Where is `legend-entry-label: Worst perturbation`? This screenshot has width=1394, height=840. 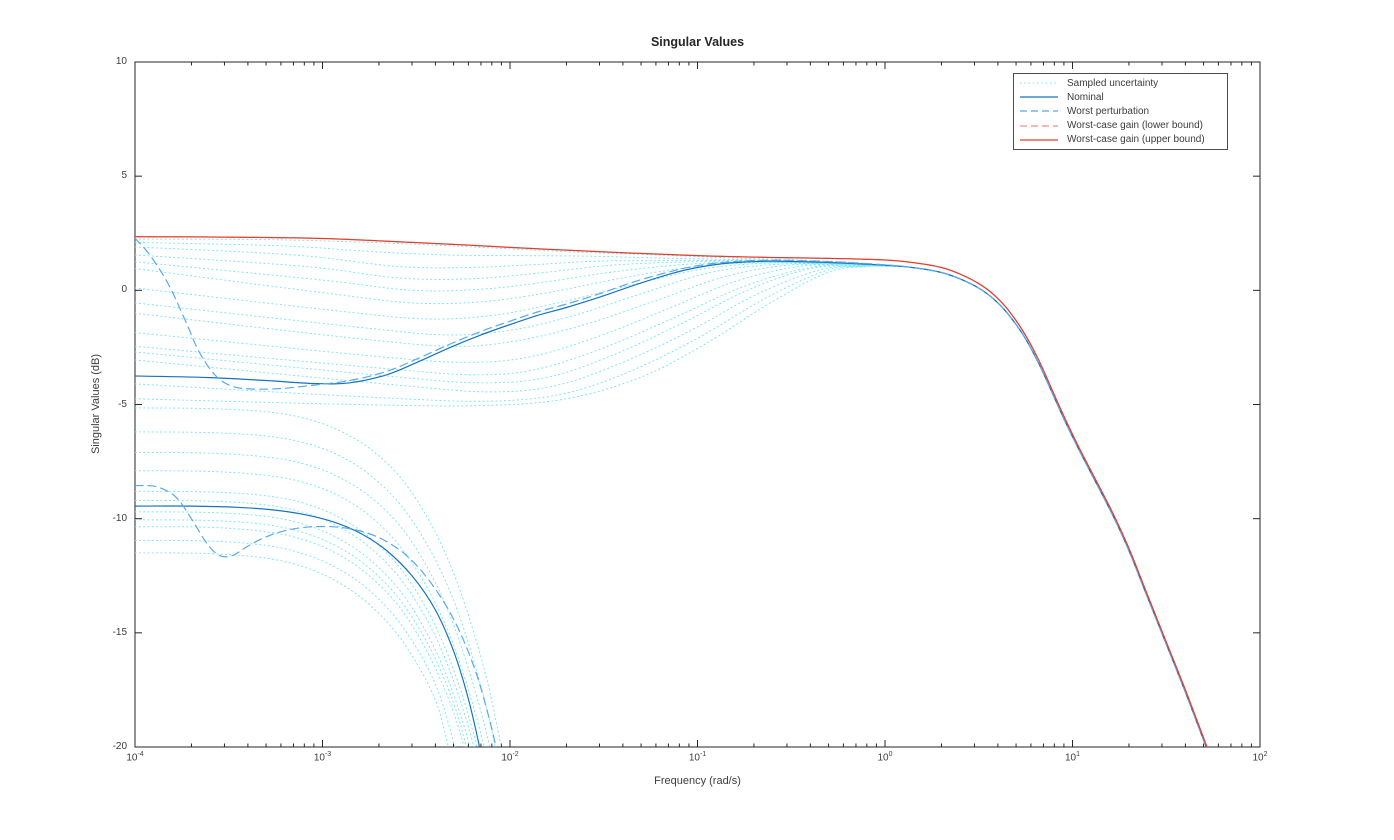 legend-entry-label: Worst perturbation is located at coordinates (1108, 111).